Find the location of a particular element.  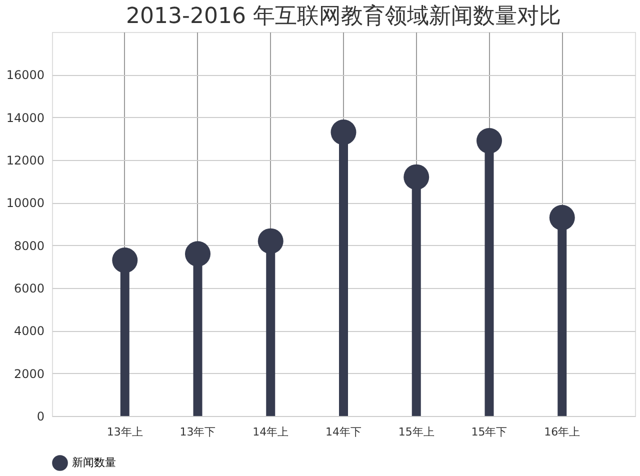

y-tick-label: 12000 is located at coordinates (25, 161).